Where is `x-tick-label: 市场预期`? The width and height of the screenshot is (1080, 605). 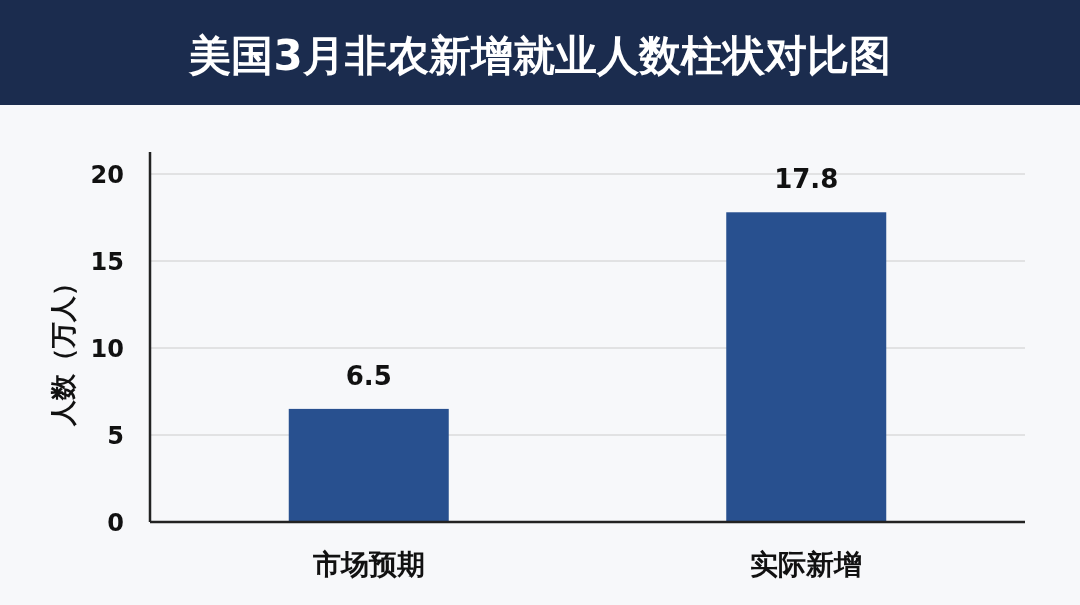
x-tick-label: 市场预期 is located at coordinates (368, 564).